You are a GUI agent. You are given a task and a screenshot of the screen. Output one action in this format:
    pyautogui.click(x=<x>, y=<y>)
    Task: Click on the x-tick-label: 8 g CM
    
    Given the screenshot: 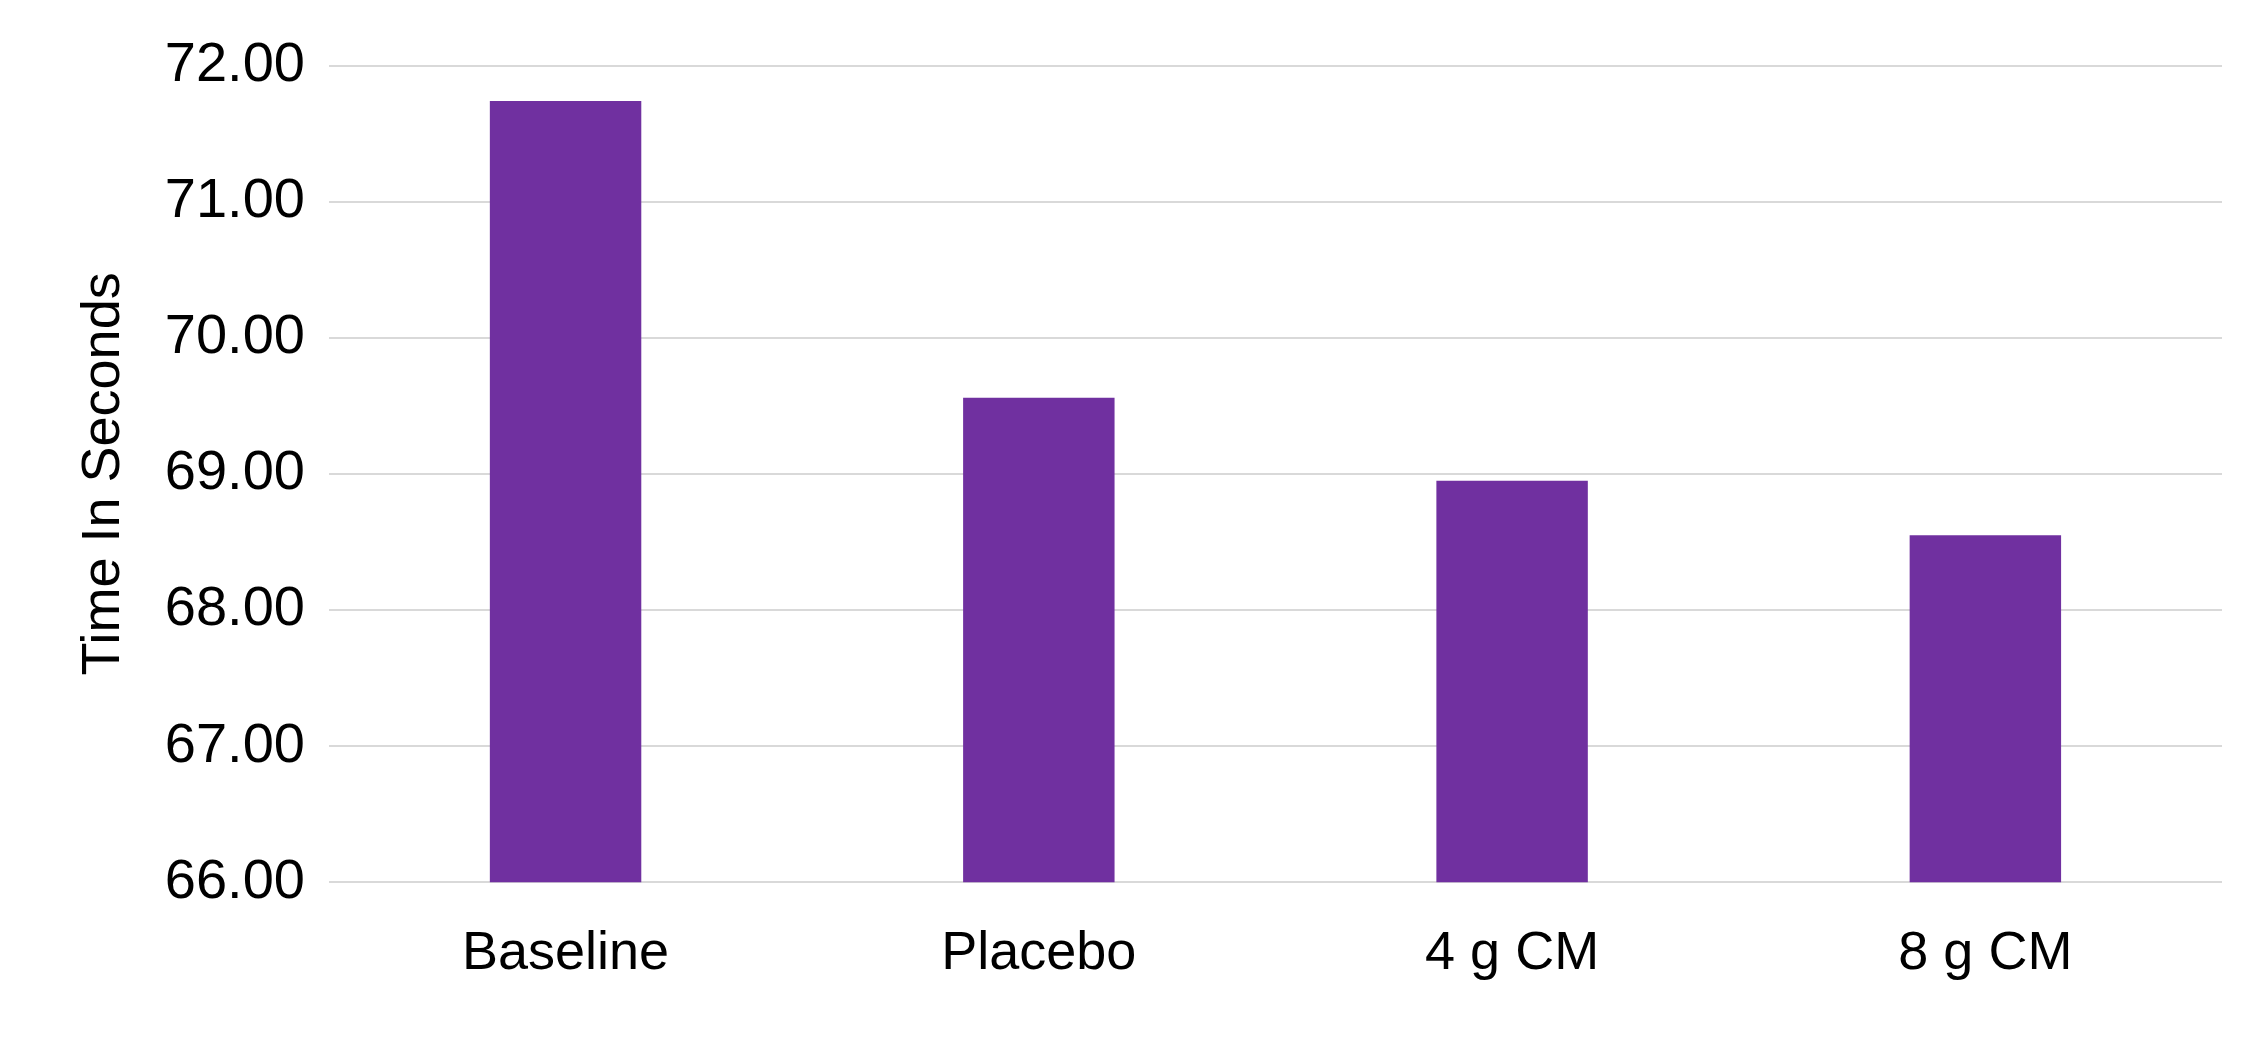 What is the action you would take?
    pyautogui.click(x=1985, y=950)
    